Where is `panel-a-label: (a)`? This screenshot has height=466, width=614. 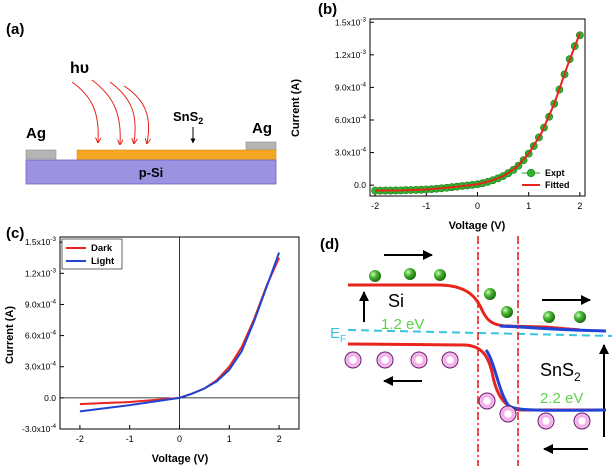 panel-a-label: (a) is located at coordinates (15, 29).